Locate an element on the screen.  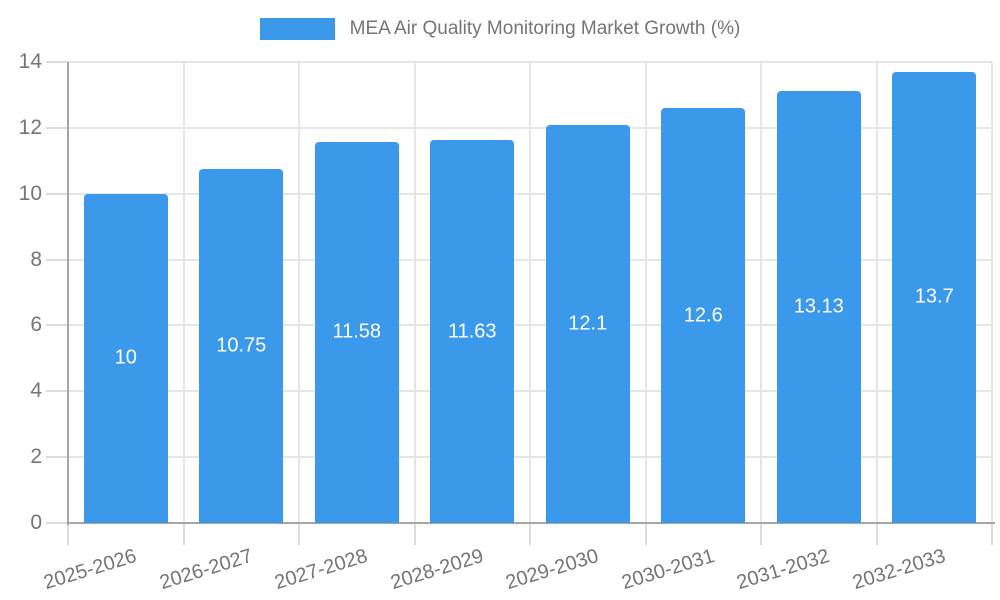
bar-value-label: 12.6 is located at coordinates (703, 315).